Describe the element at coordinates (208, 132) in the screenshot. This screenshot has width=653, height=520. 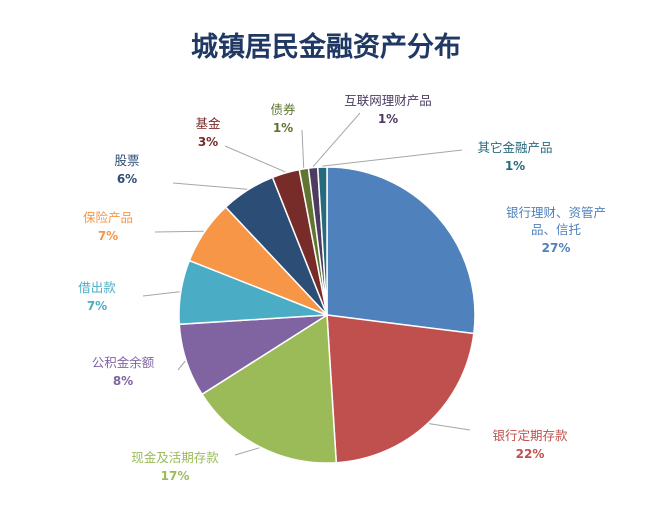
I see `slice-label: 基金 3%` at that location.